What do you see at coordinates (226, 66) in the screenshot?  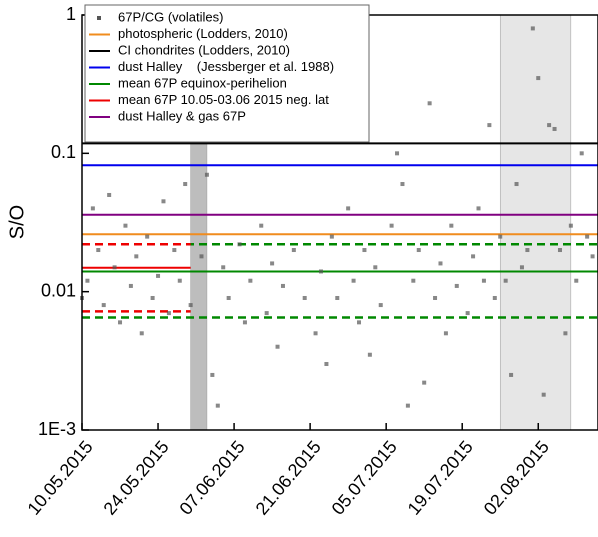 I see `legend-label: dust Halley (Jessberger et al. 1988)` at bounding box center [226, 66].